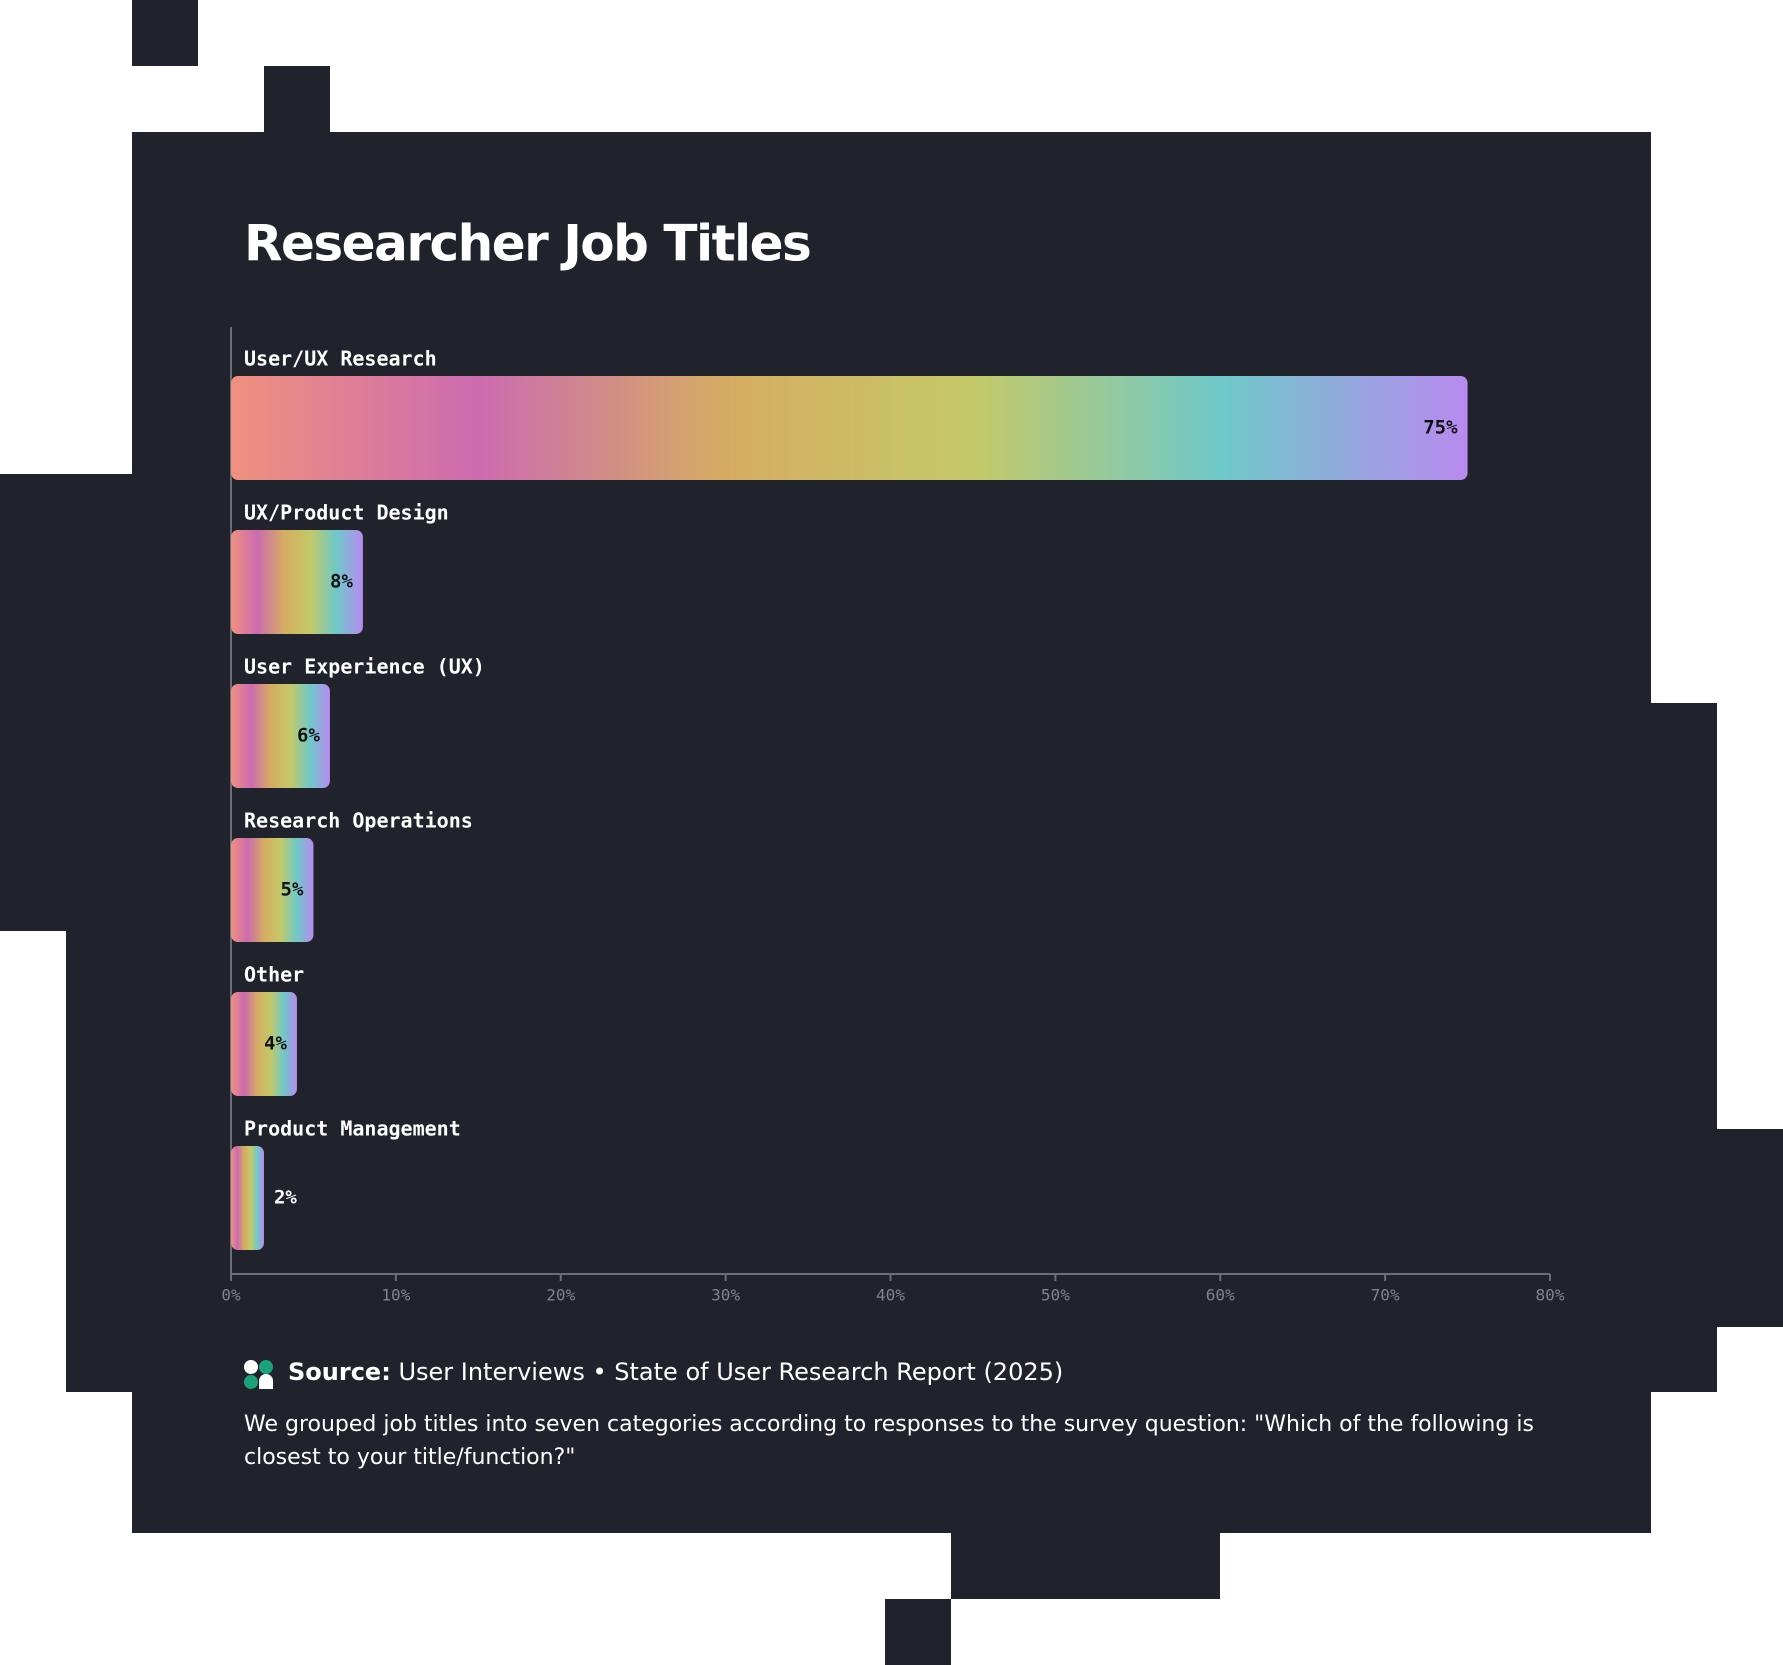  I want to click on value-label: 5%, so click(292, 890).